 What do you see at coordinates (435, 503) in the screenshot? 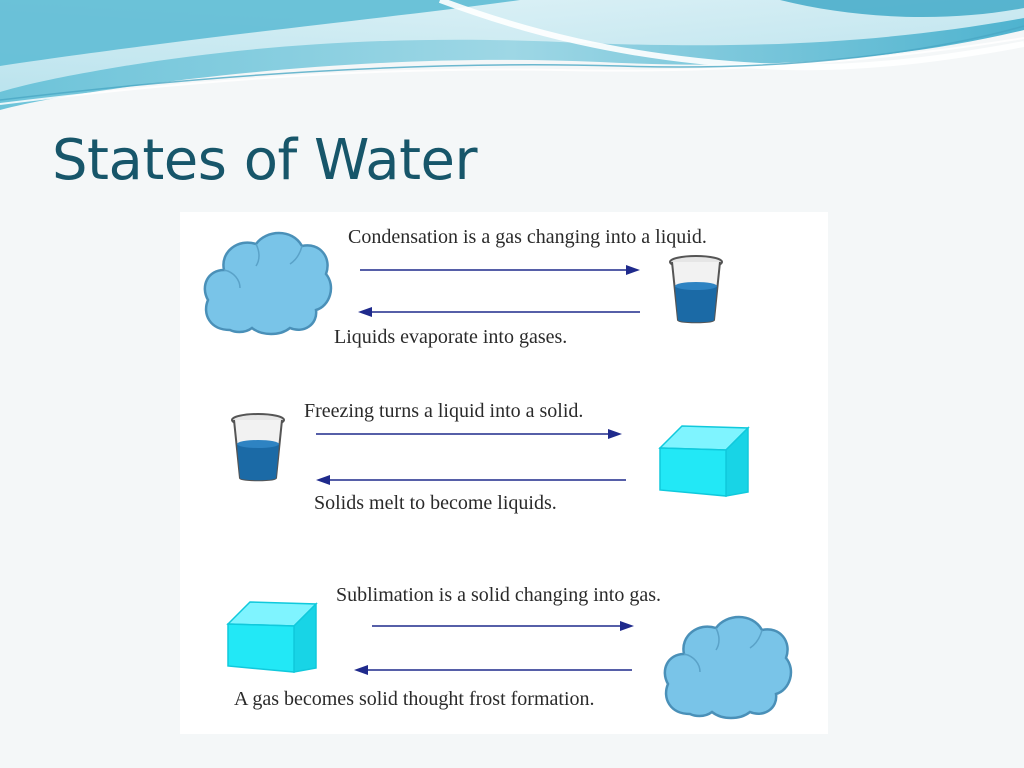
I see `melting-caption: Solids melt to become liquids.` at bounding box center [435, 503].